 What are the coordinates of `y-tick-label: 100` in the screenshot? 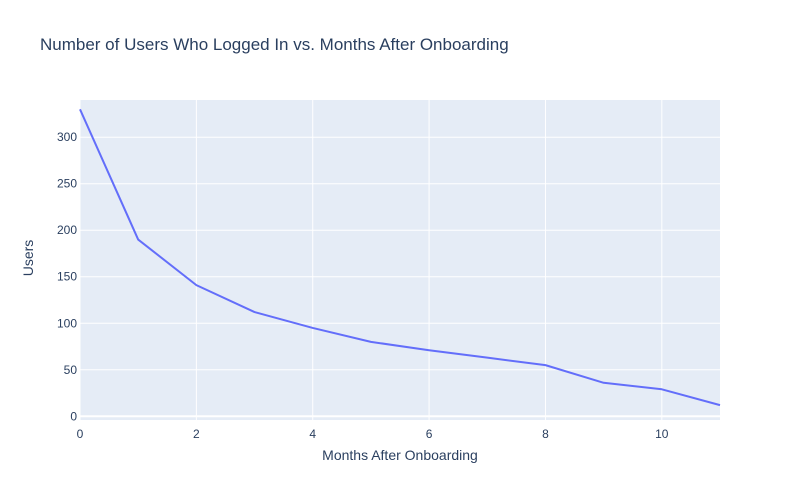 It's located at (67, 323).